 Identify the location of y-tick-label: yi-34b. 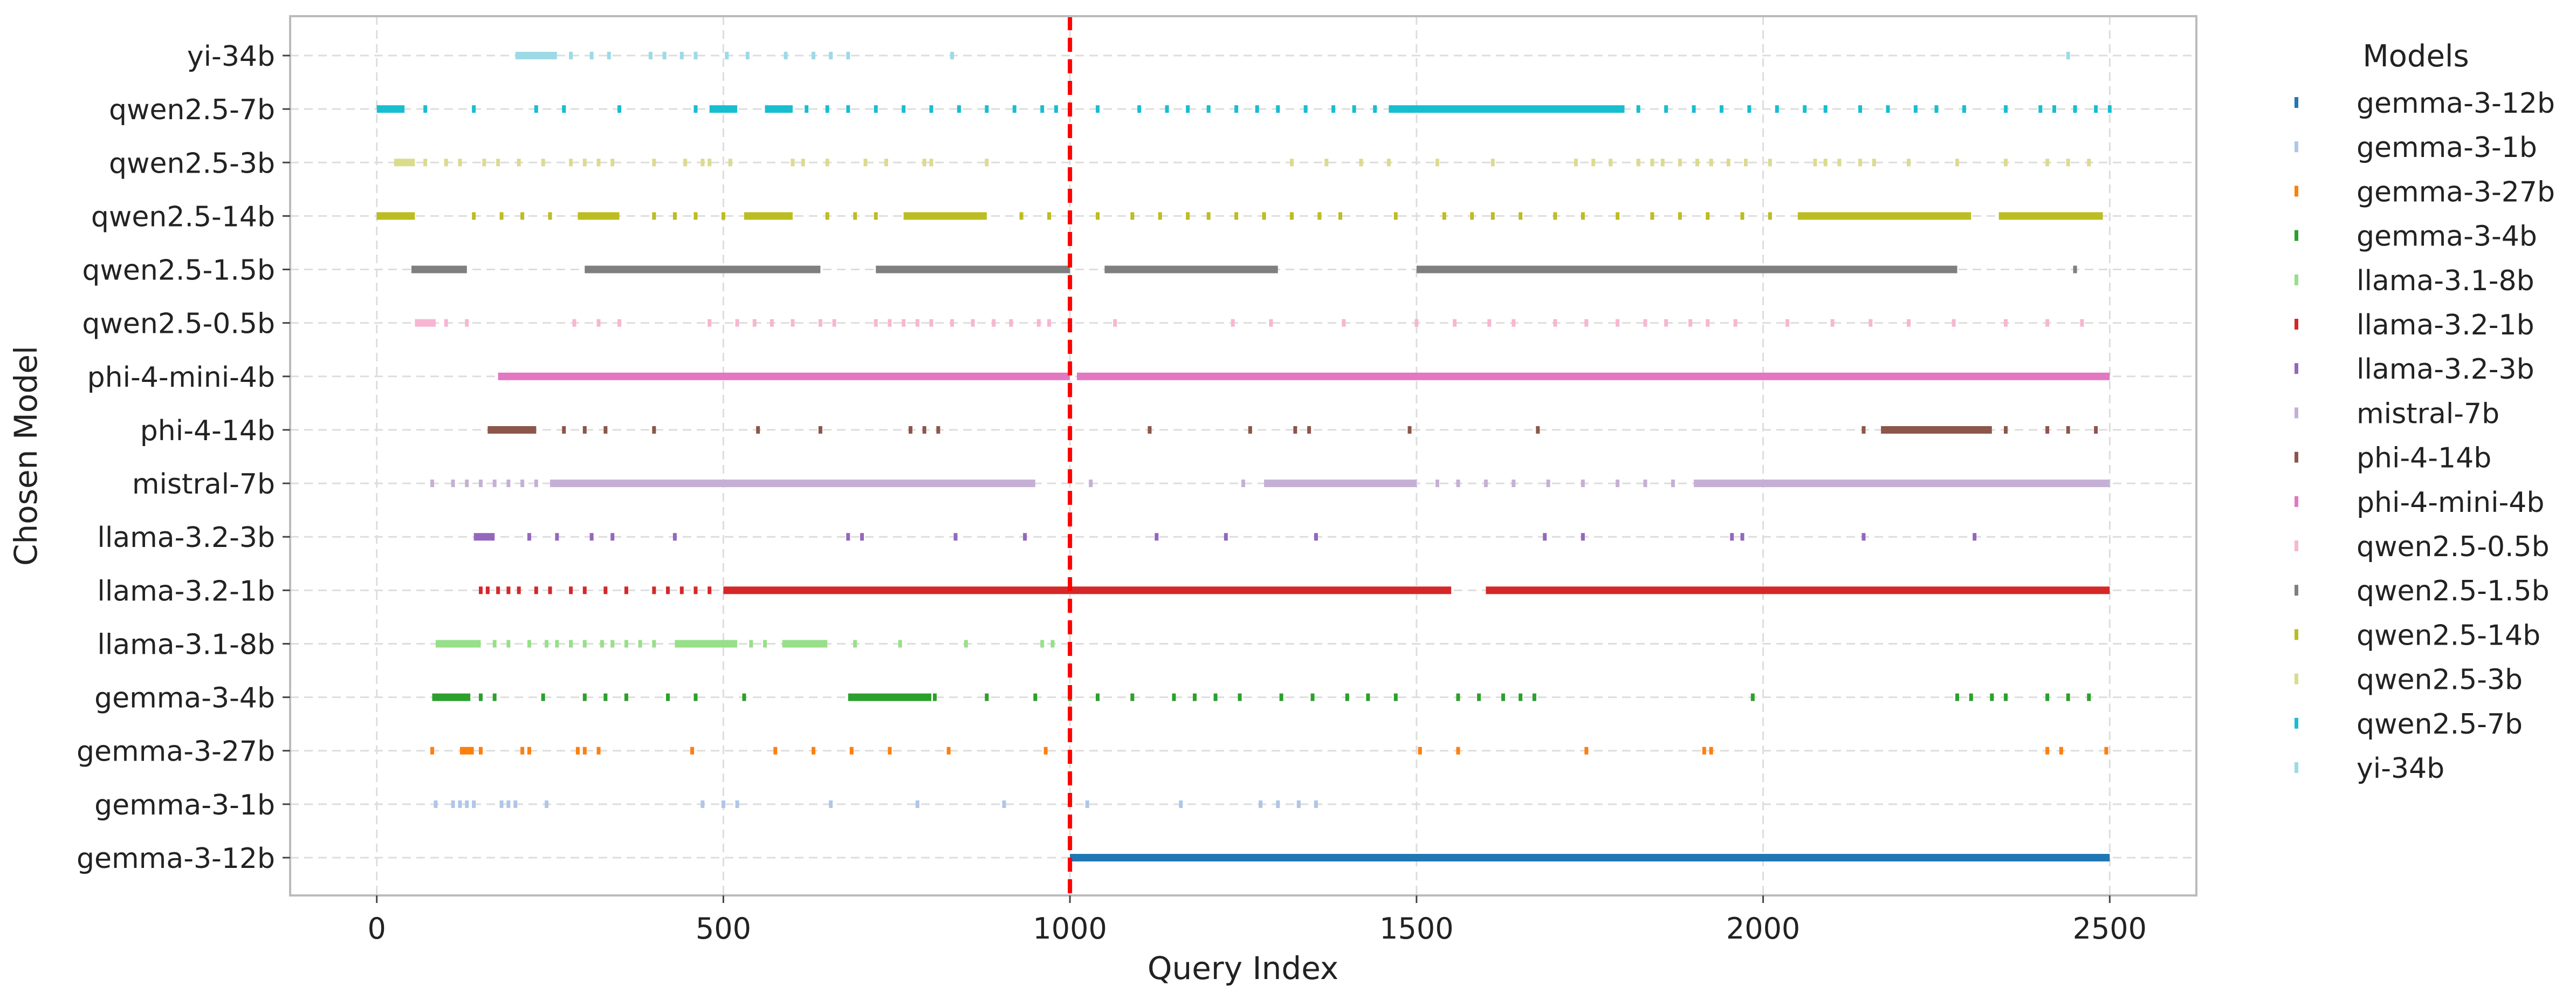
(231, 56).